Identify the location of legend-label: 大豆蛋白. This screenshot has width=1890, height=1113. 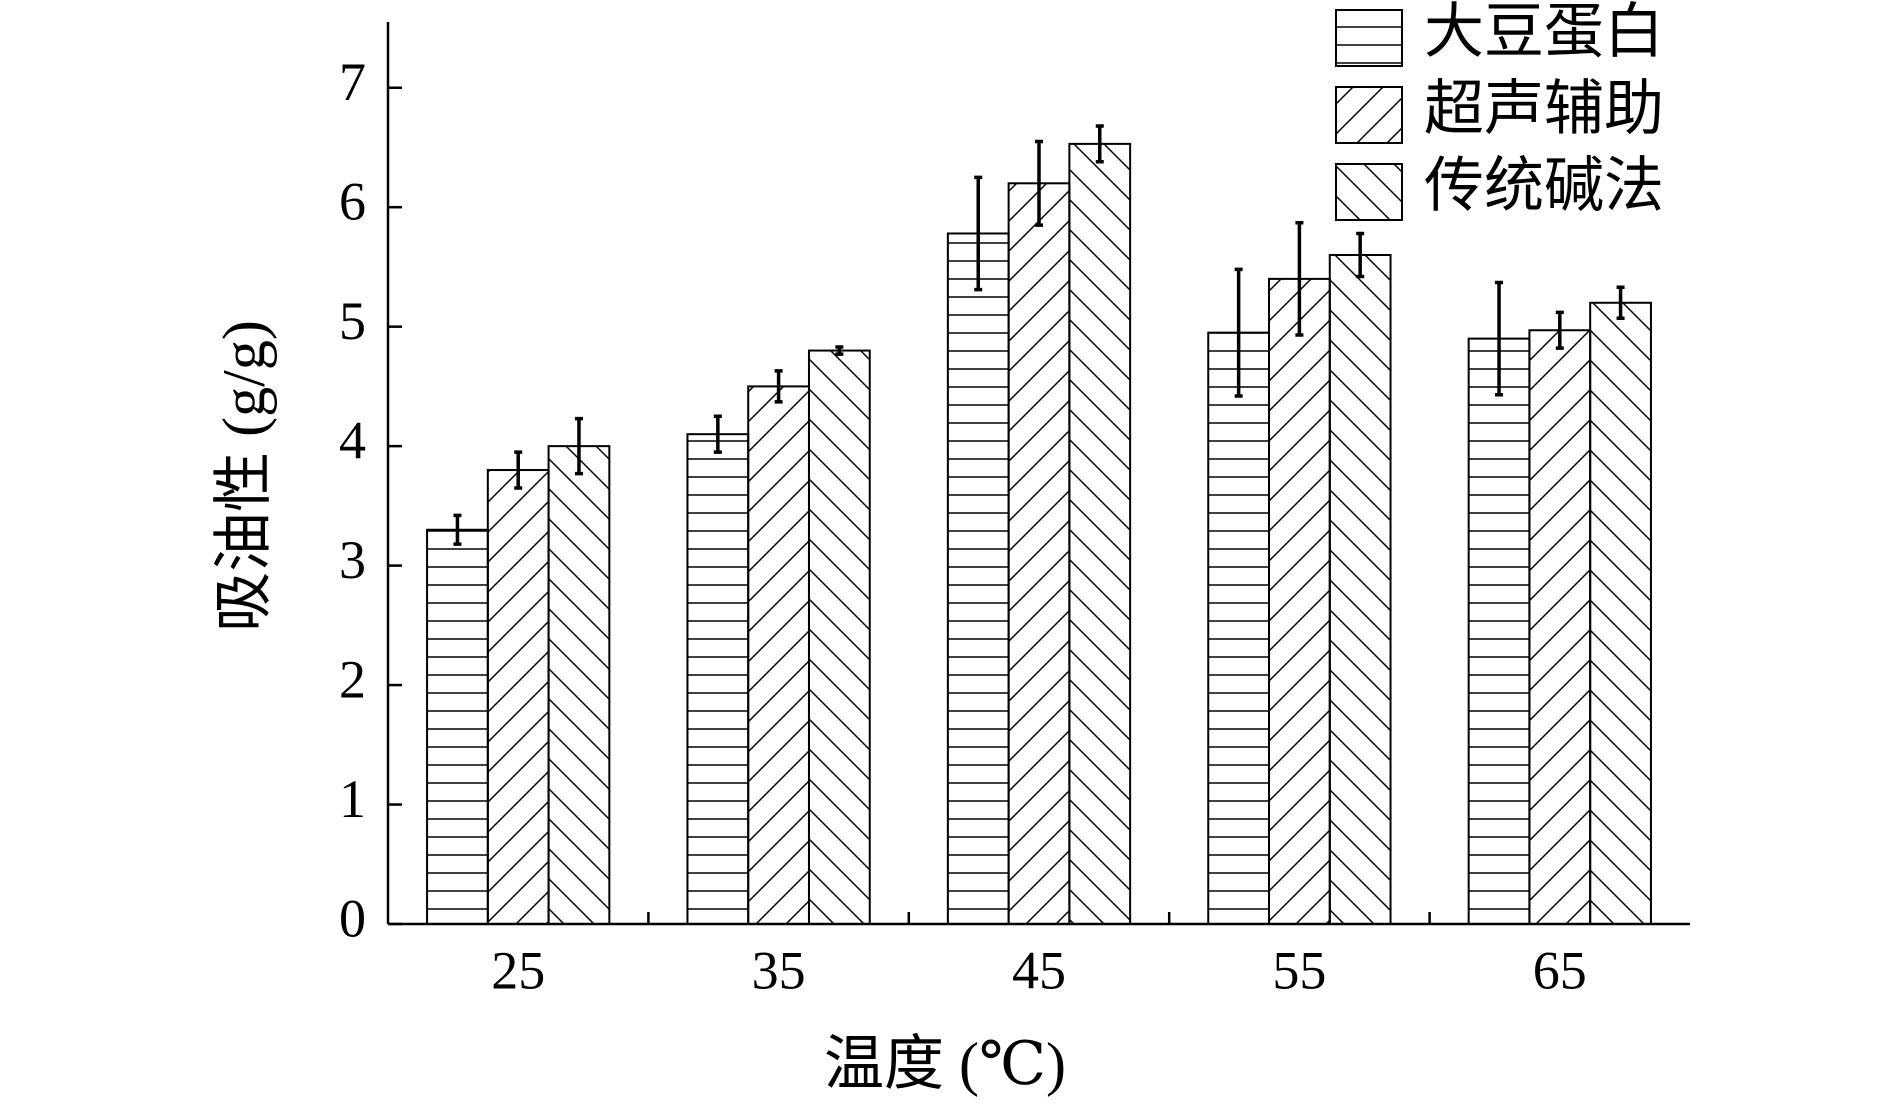
(1544, 32).